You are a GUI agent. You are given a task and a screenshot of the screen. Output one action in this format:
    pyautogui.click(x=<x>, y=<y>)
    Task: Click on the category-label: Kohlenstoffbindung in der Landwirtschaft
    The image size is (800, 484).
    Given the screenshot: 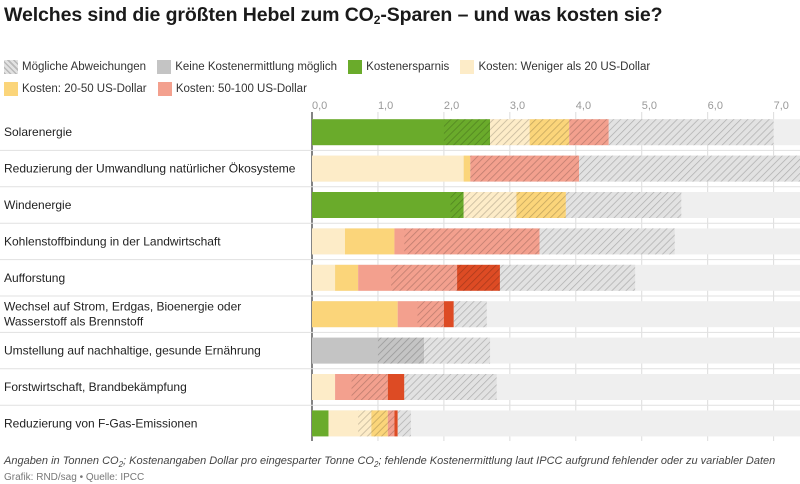 What is the action you would take?
    pyautogui.click(x=112, y=241)
    